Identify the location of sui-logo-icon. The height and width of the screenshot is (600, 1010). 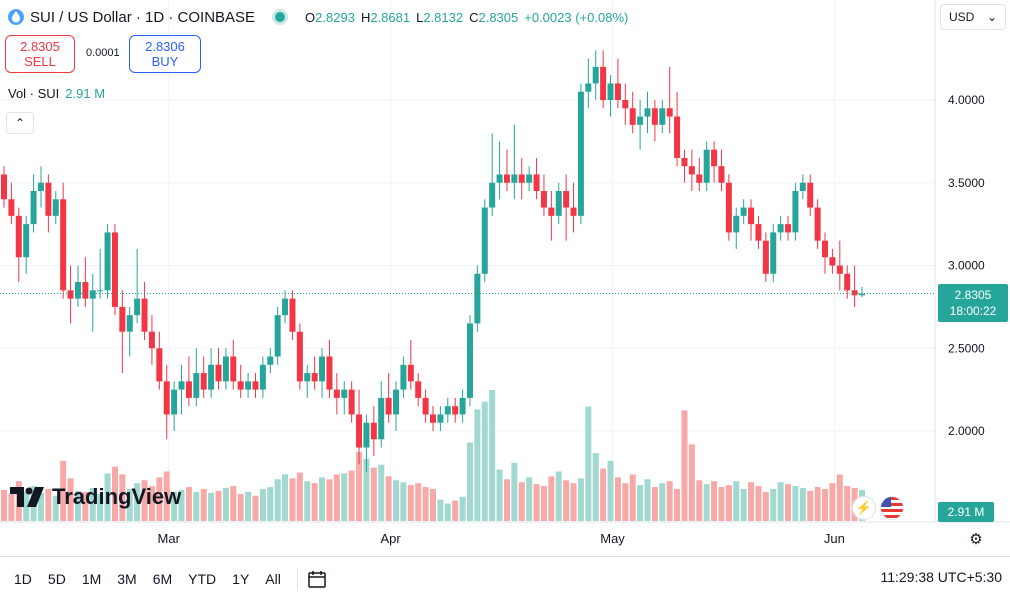
(16, 17).